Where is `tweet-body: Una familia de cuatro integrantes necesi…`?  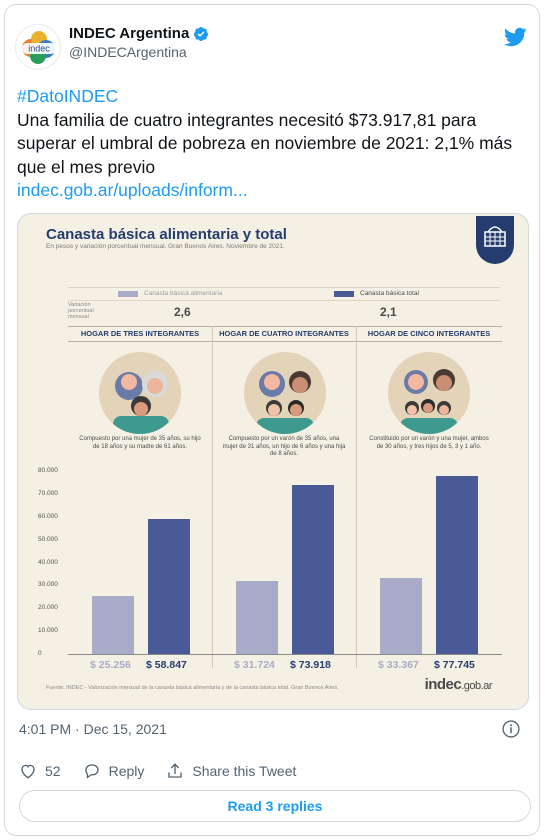
tweet-body: Una familia de cuatro integrantes necesi… is located at coordinates (265, 143).